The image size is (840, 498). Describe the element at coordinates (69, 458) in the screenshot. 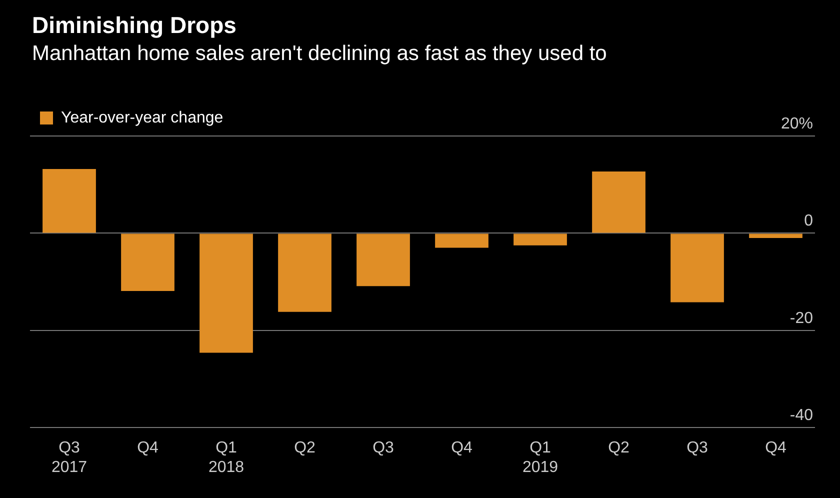

I see `x-tick-label: Q3 2017` at that location.